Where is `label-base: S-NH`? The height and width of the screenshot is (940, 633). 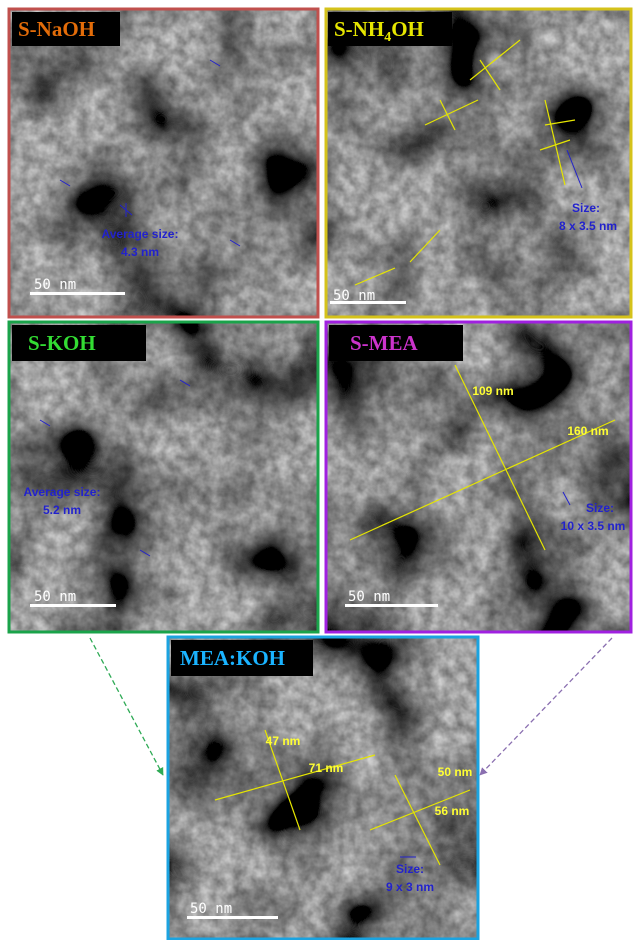
label-base: S-NH is located at coordinates (359, 29).